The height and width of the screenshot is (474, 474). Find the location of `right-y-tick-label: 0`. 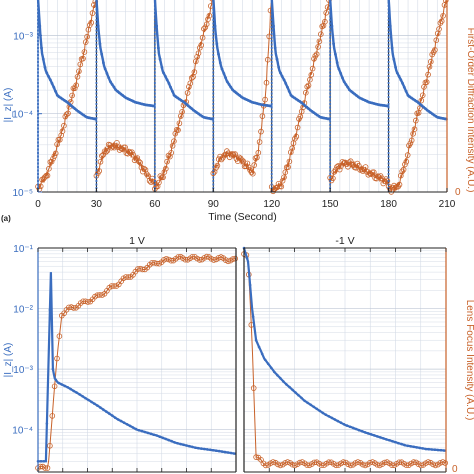

right-y-tick-label: 0 is located at coordinates (458, 192).